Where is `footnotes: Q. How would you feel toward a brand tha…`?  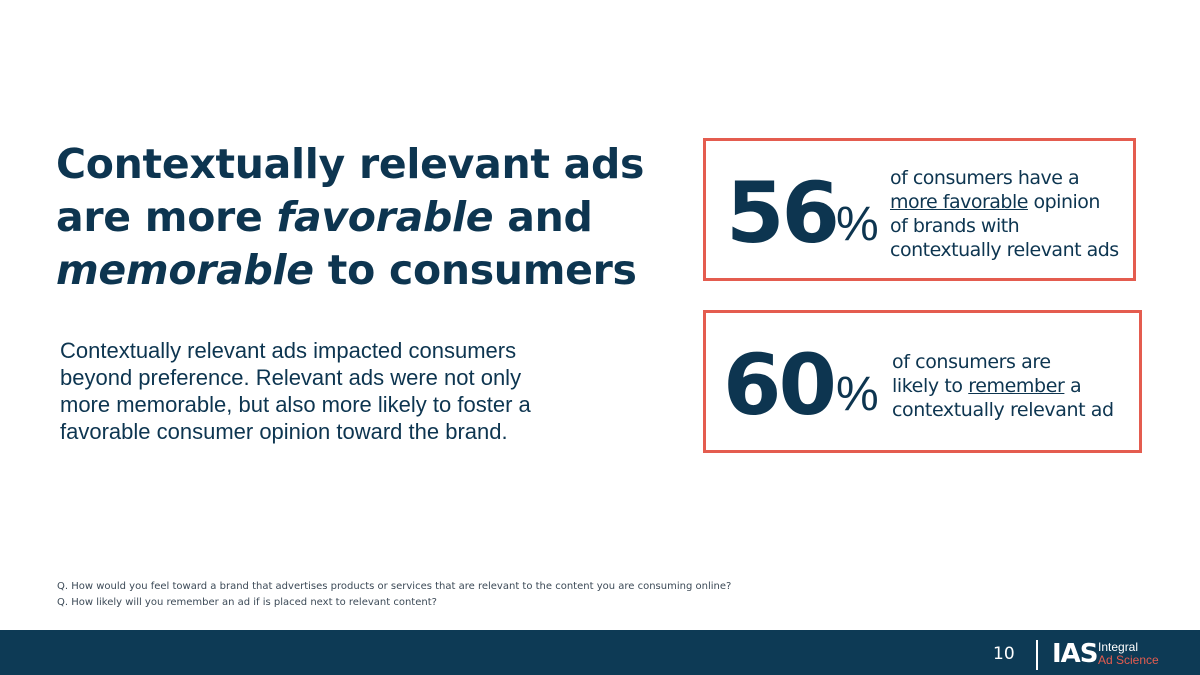
footnotes: Q. How would you feel toward a brand tha… is located at coordinates (557, 595).